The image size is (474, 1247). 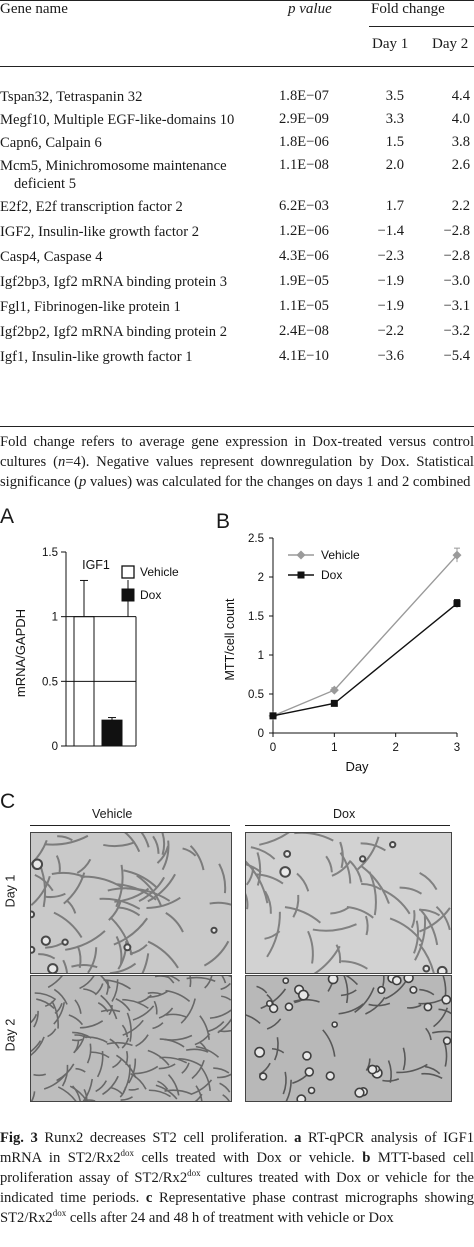 I want to click on table-cell-pvalue: 4.1E−10, so click(x=304, y=356).